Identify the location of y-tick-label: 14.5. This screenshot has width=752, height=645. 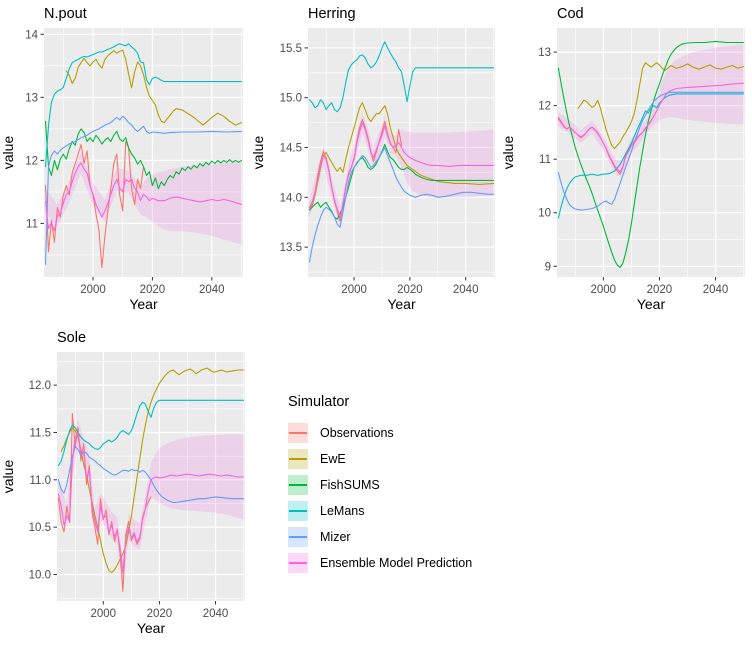
(291, 149).